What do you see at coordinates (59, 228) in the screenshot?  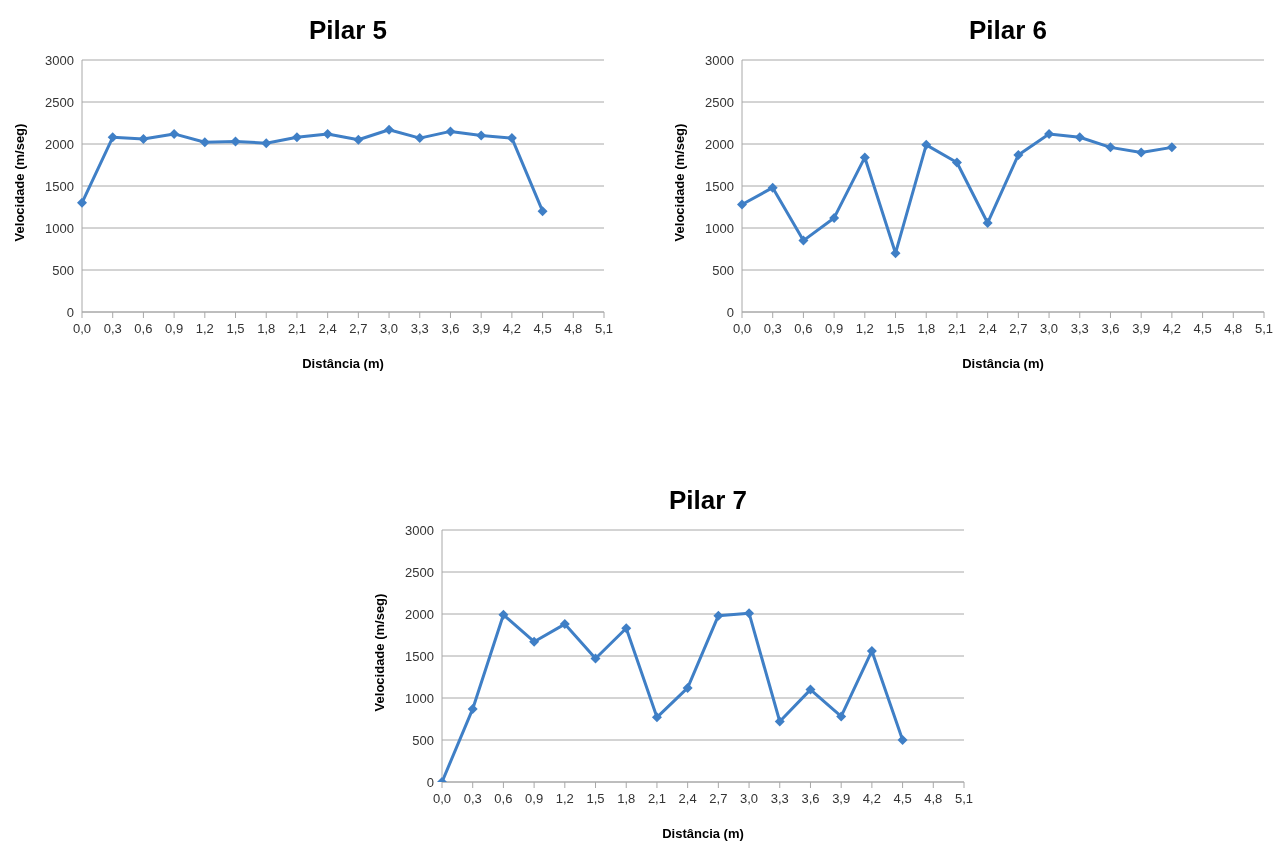 I see `y-tick-label: 1000` at bounding box center [59, 228].